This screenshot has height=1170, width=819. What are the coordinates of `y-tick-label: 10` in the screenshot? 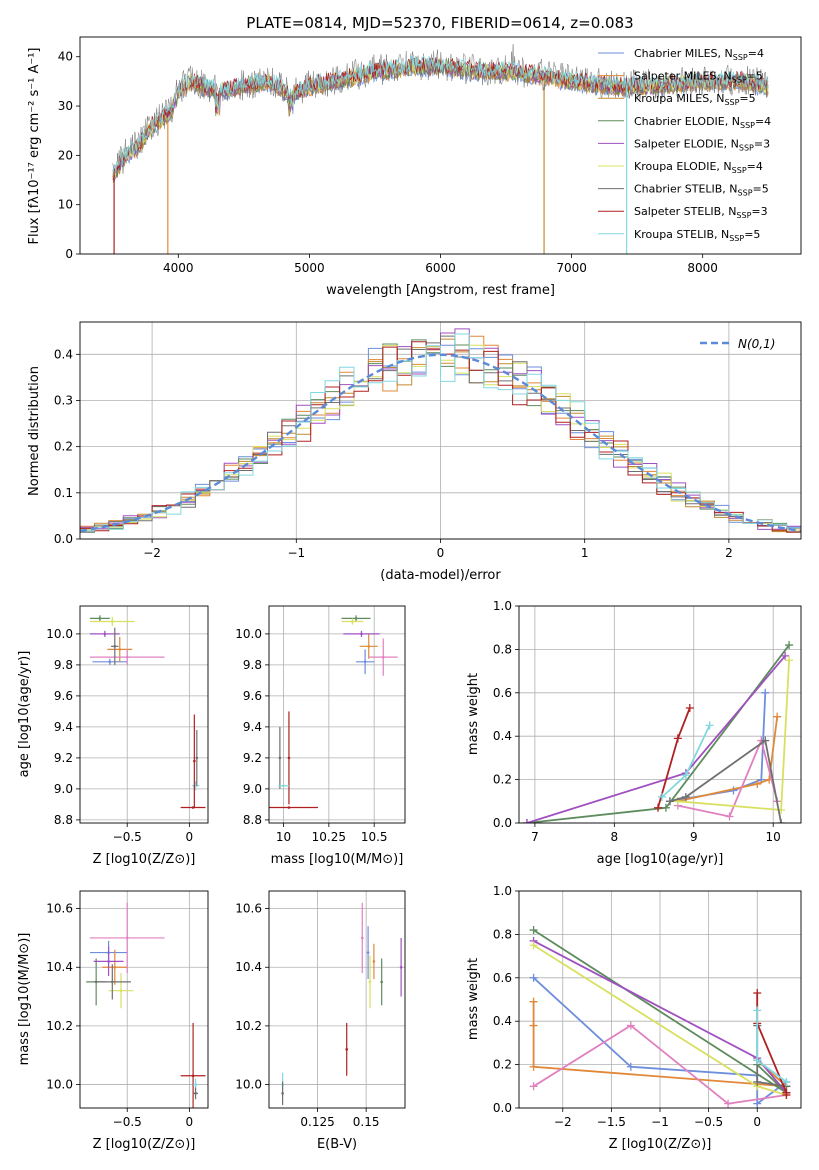 It's located at (65, 205).